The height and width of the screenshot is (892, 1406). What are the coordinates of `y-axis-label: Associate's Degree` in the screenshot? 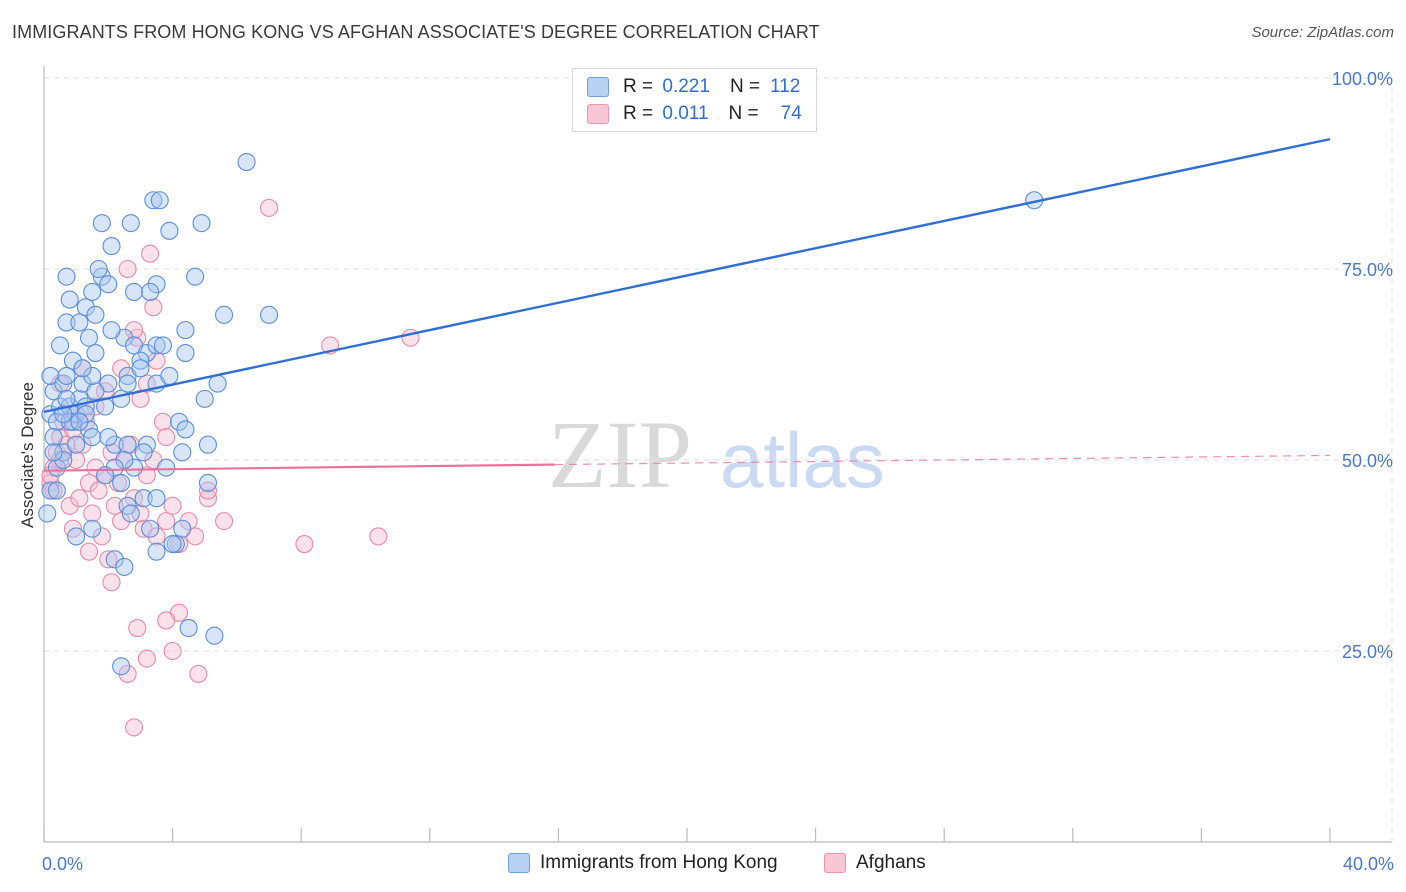 It's located at (27, 455).